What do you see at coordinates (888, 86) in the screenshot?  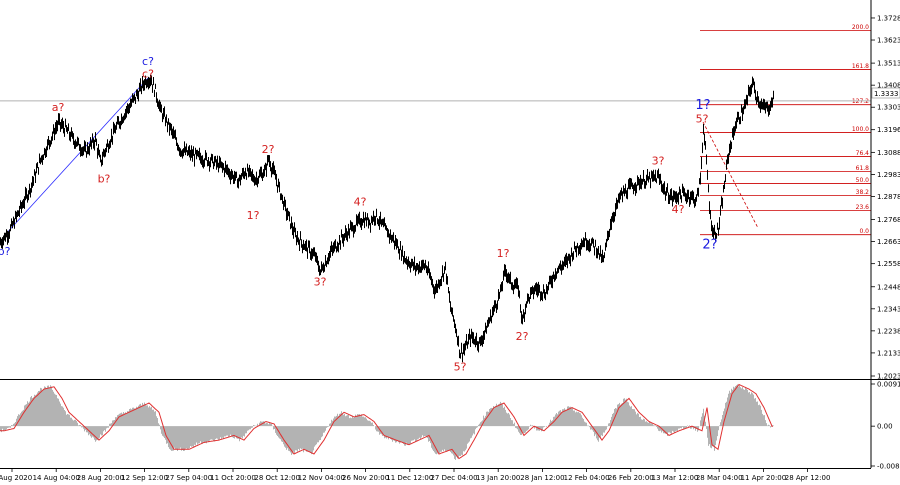 I see `price-tick-label: 1.3408` at bounding box center [888, 86].